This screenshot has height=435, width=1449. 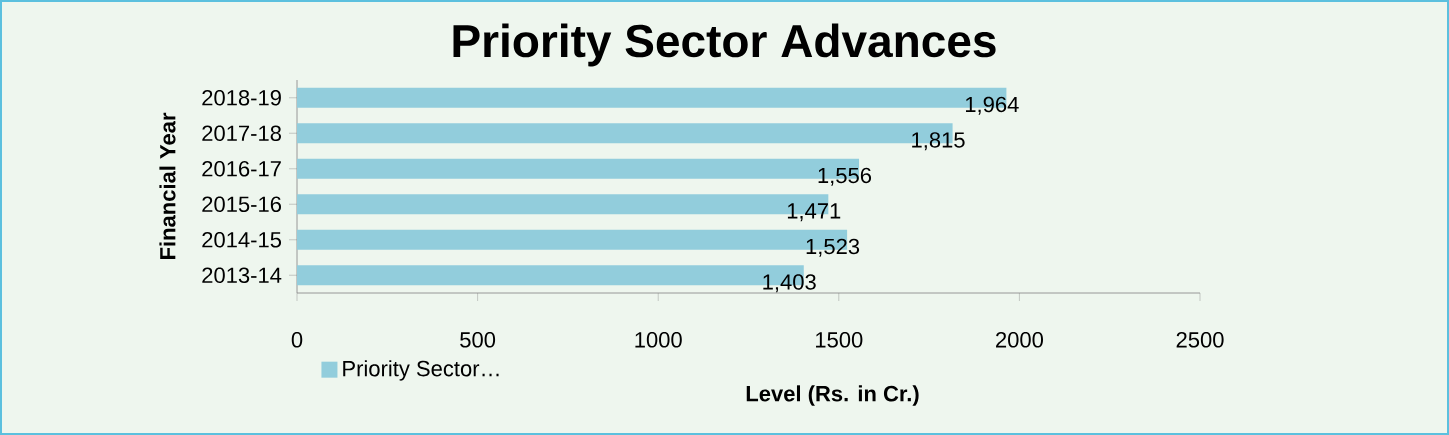 I want to click on data-label: 1,964, so click(x=992, y=105).